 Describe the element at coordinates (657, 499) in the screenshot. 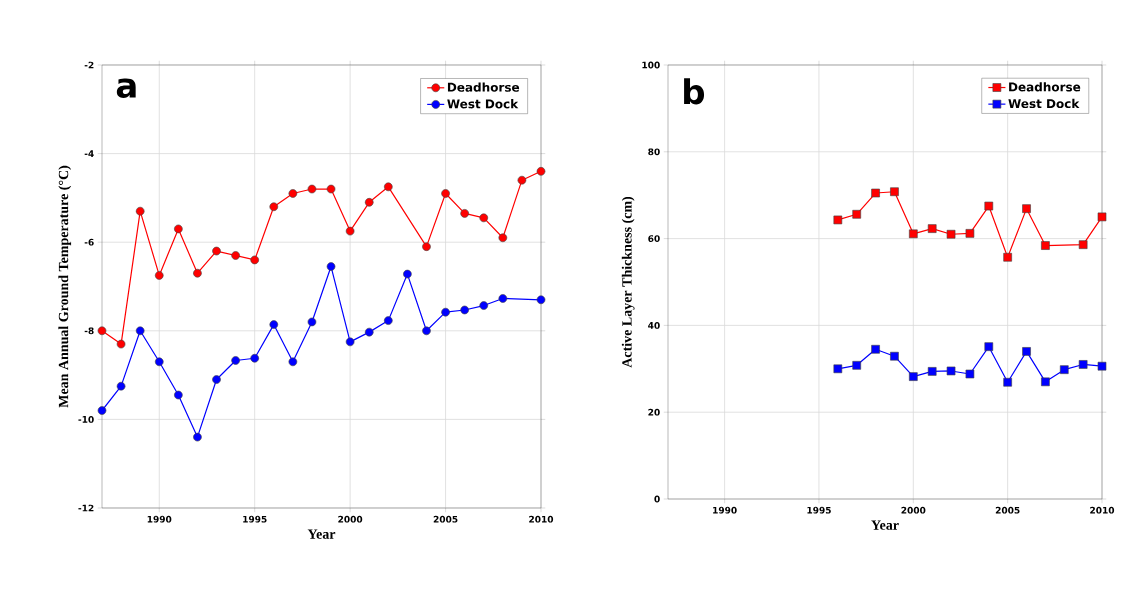

I see `y-tick-label: 0` at that location.